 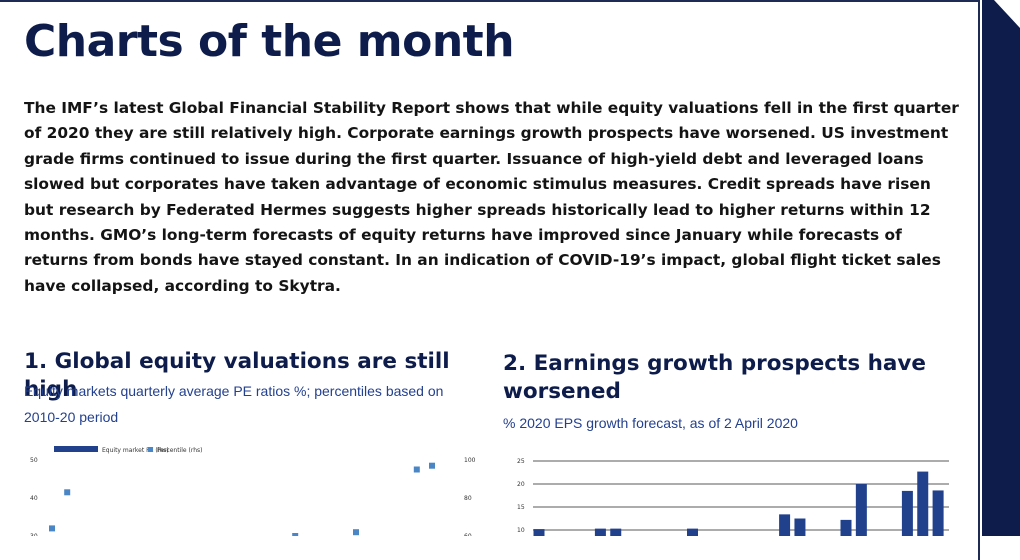 I want to click on legend-label-percentile: Percentile (rhs), so click(x=179, y=450).